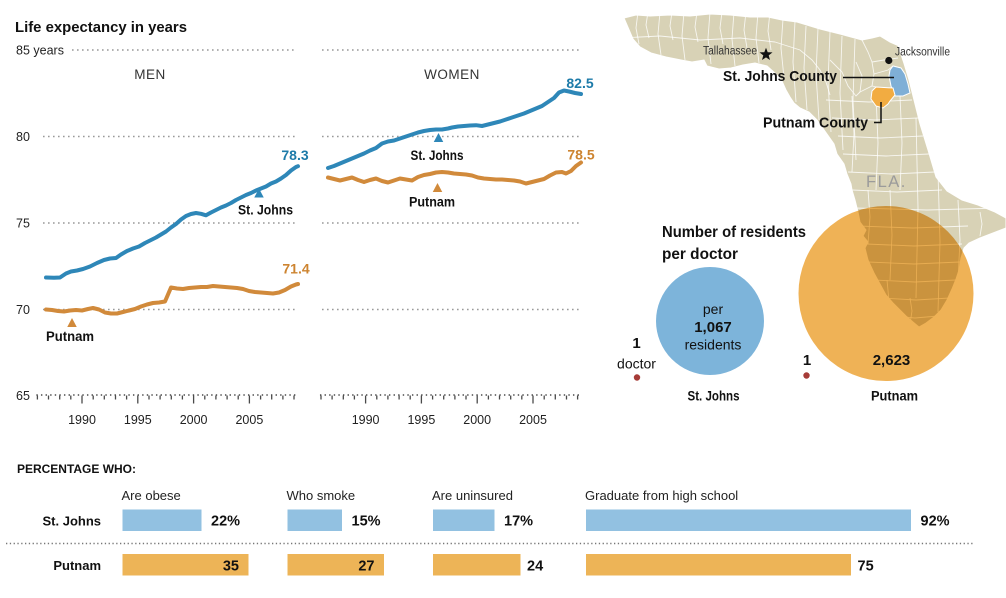  Describe the element at coordinates (816, 123) in the screenshot. I see `svg-text: Putnam County` at that location.